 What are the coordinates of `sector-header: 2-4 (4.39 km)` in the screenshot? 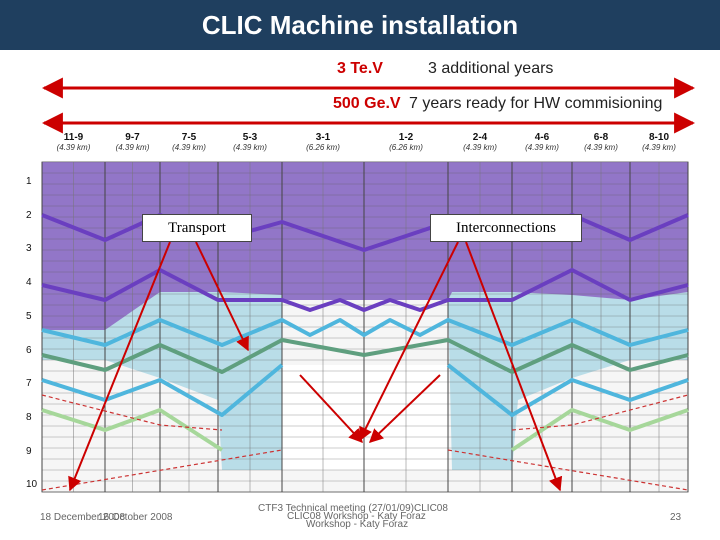 It's located at (480, 142).